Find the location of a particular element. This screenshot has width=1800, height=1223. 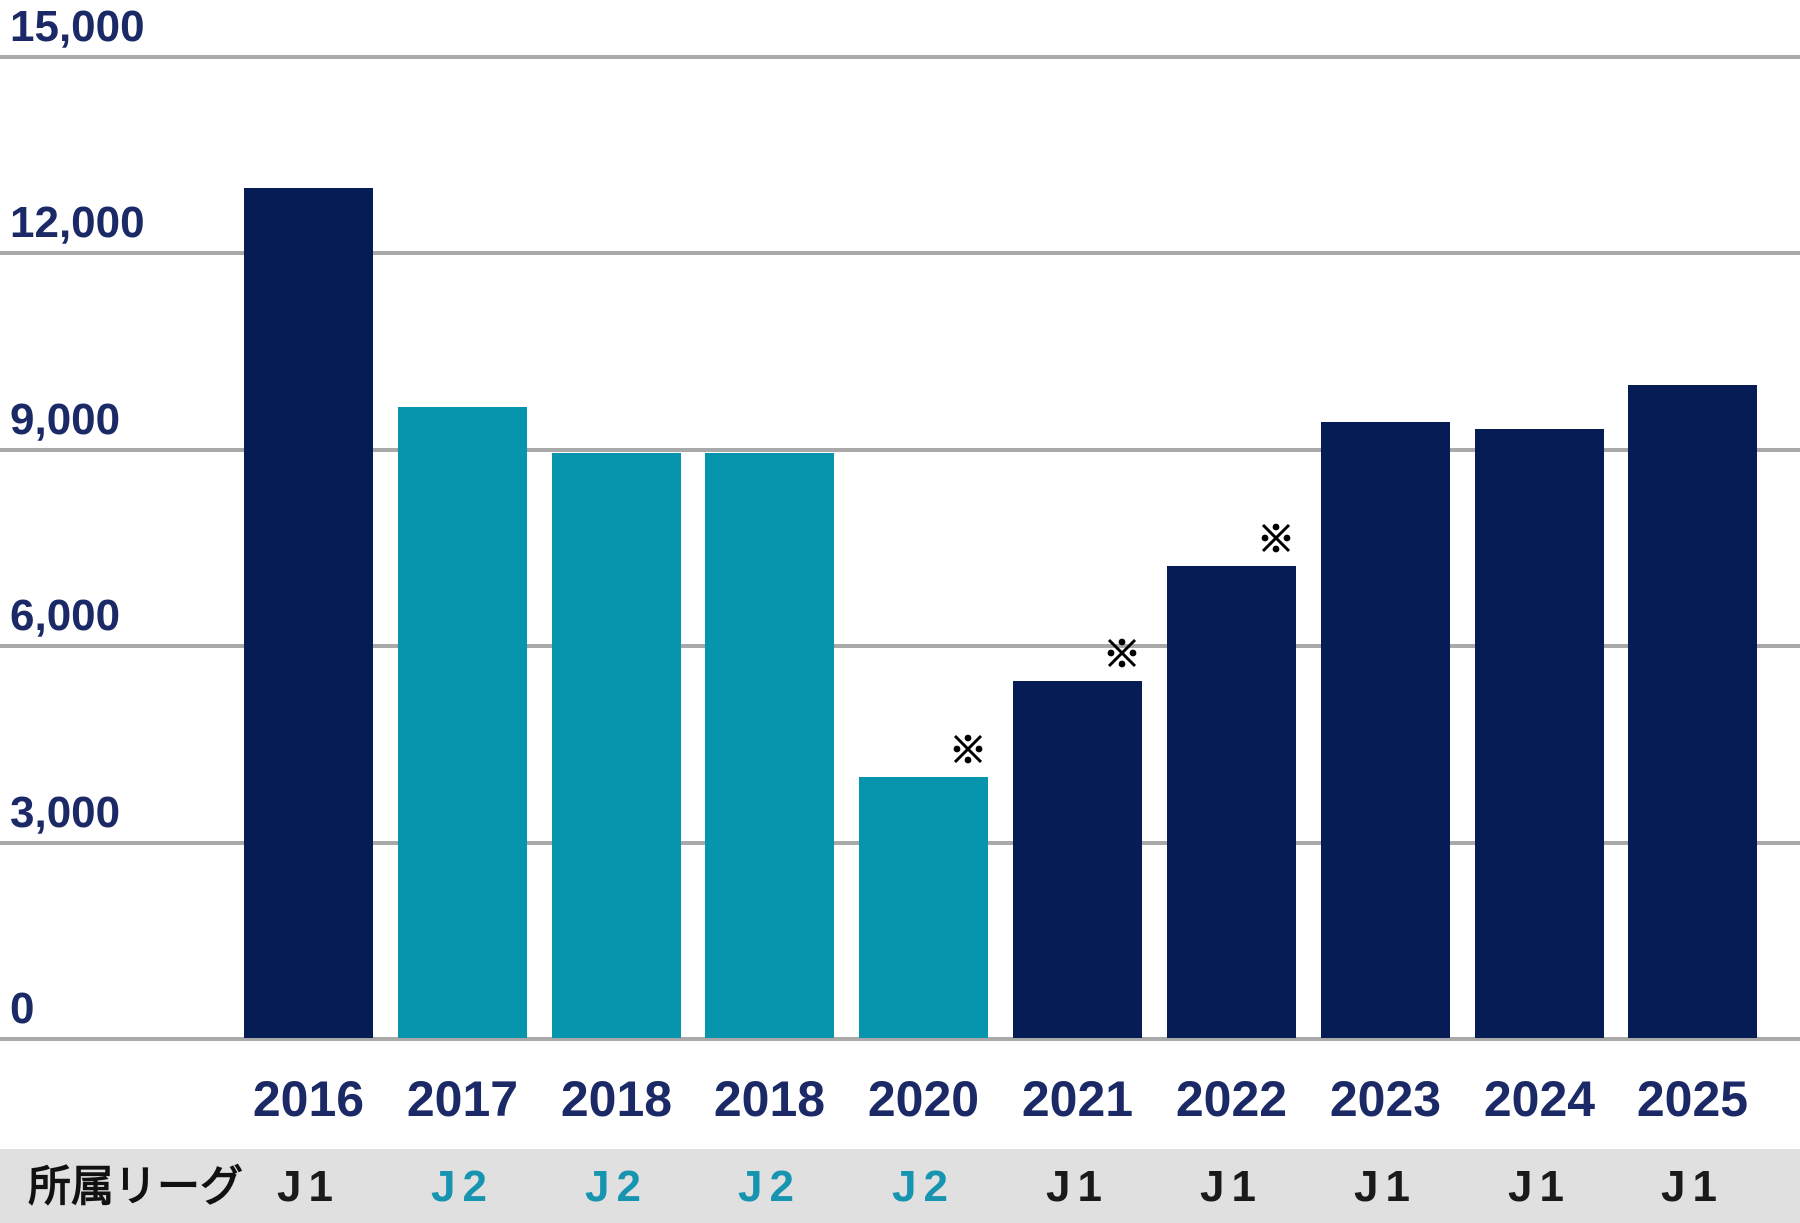

bar-slot: 2016 J1 is located at coordinates (308, 611).